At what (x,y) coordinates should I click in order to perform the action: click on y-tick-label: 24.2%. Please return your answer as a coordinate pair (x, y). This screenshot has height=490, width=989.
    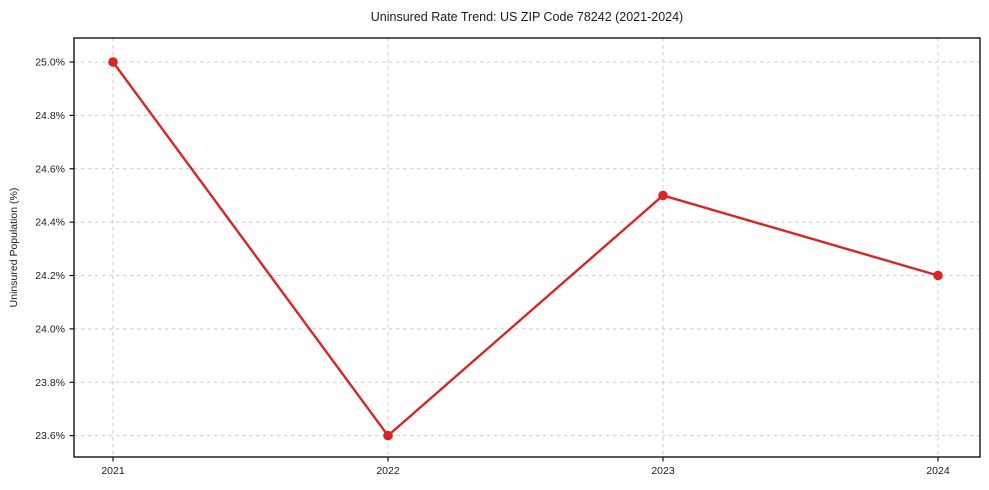
    Looking at the image, I should click on (50, 276).